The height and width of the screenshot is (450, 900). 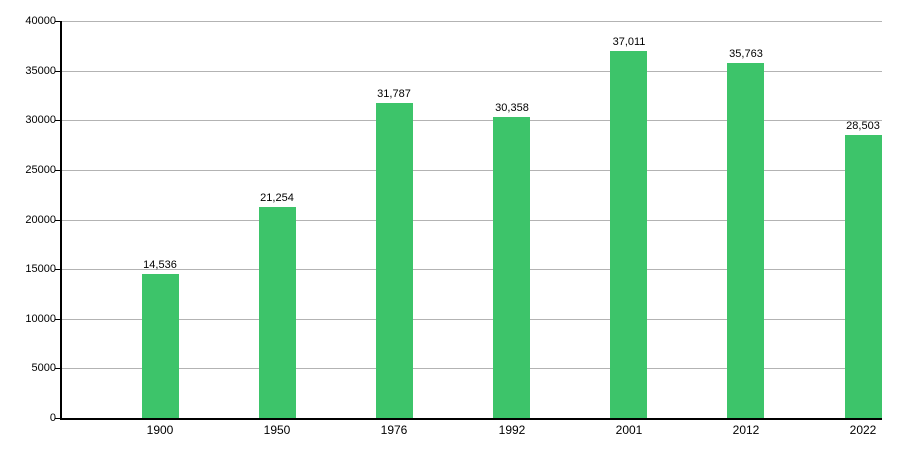 What do you see at coordinates (277, 198) in the screenshot?
I see `bar-value-label: 21,254` at bounding box center [277, 198].